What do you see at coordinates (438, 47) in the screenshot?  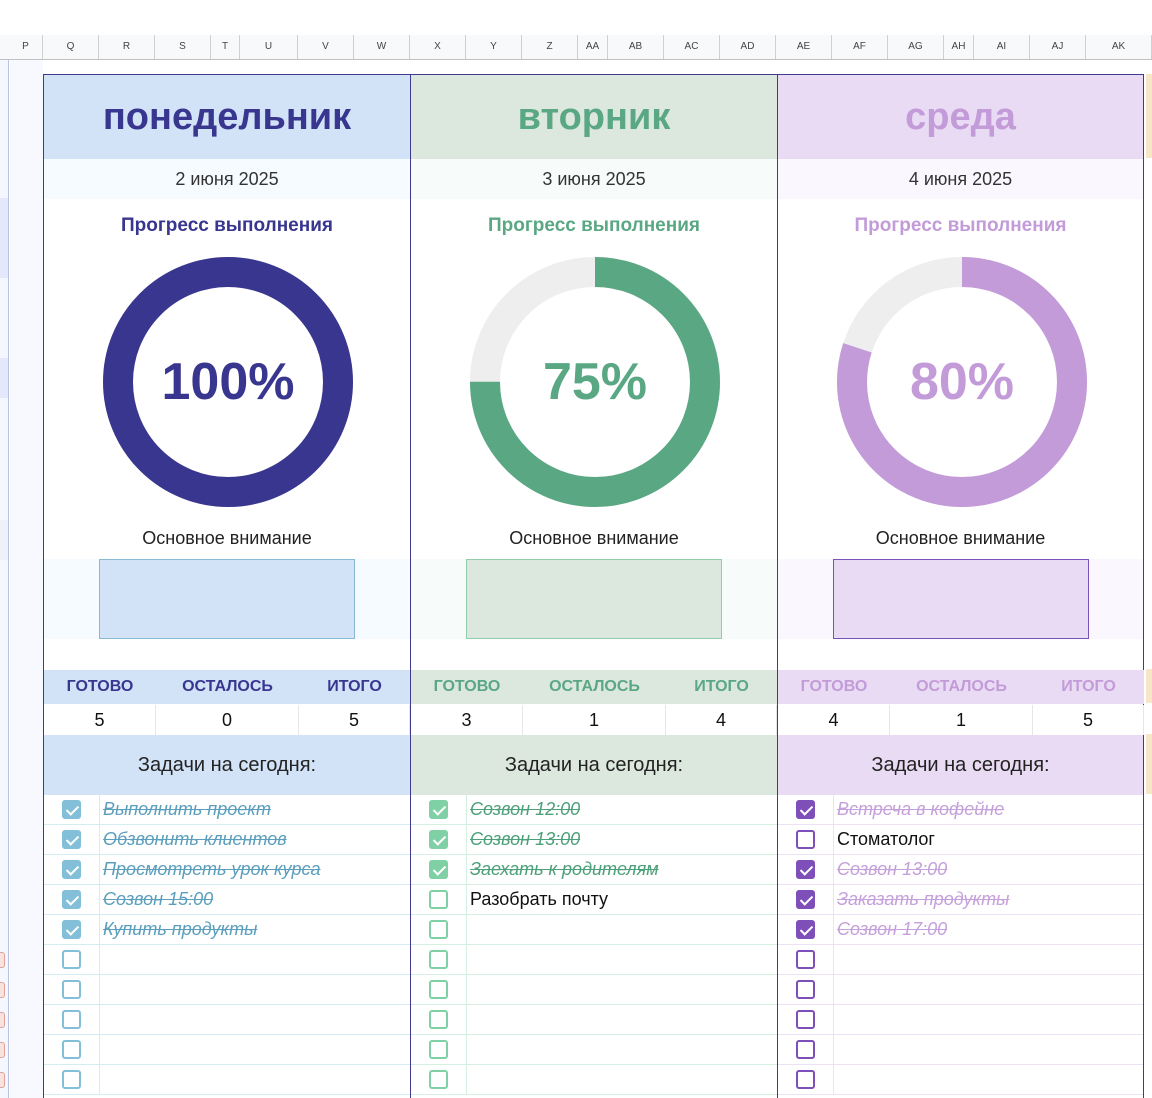 I see `column-header-8: X` at bounding box center [438, 47].